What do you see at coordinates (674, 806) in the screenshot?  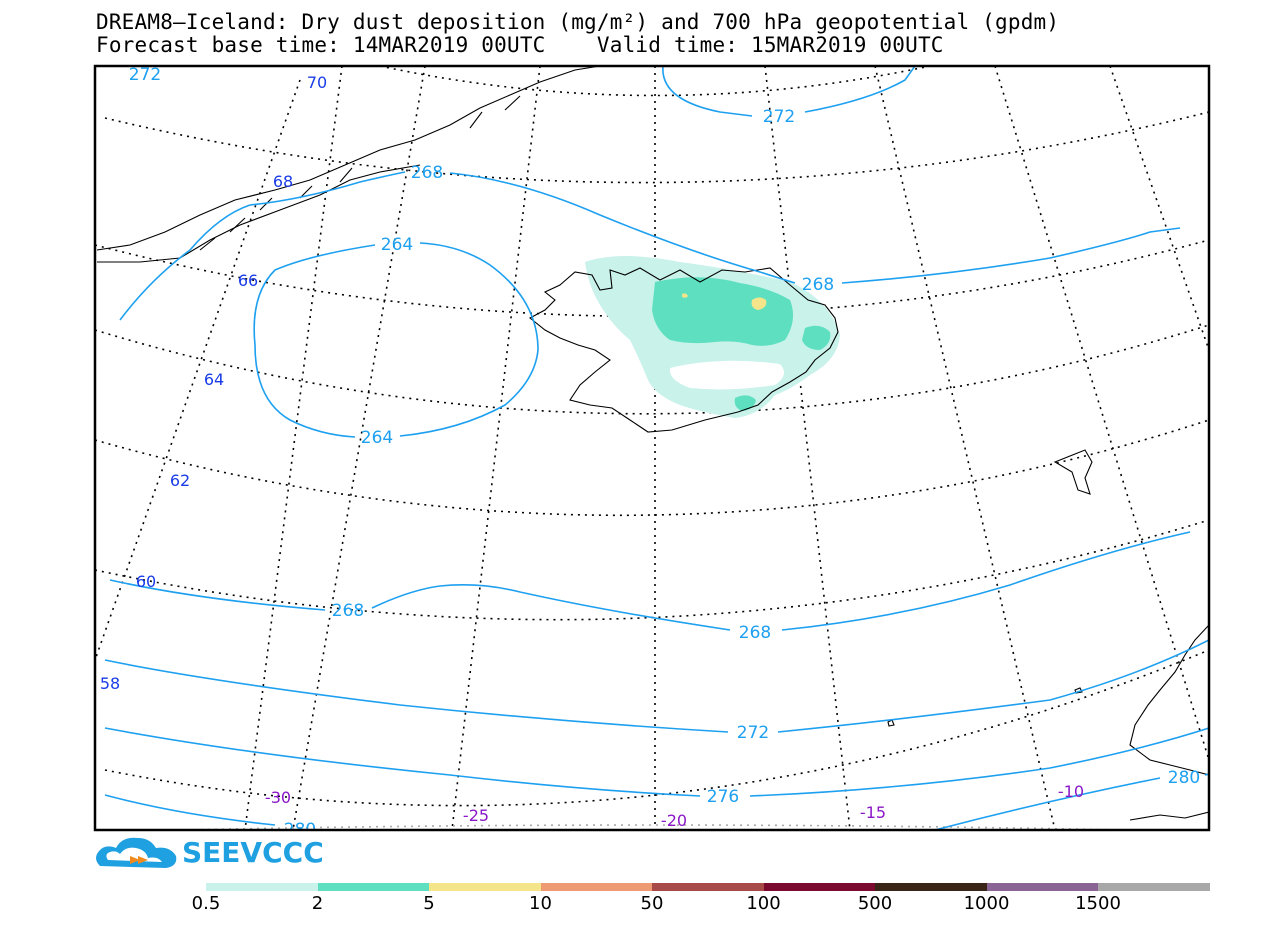 I see `longitude-labels: -30 -25 -20 -15 -10` at bounding box center [674, 806].